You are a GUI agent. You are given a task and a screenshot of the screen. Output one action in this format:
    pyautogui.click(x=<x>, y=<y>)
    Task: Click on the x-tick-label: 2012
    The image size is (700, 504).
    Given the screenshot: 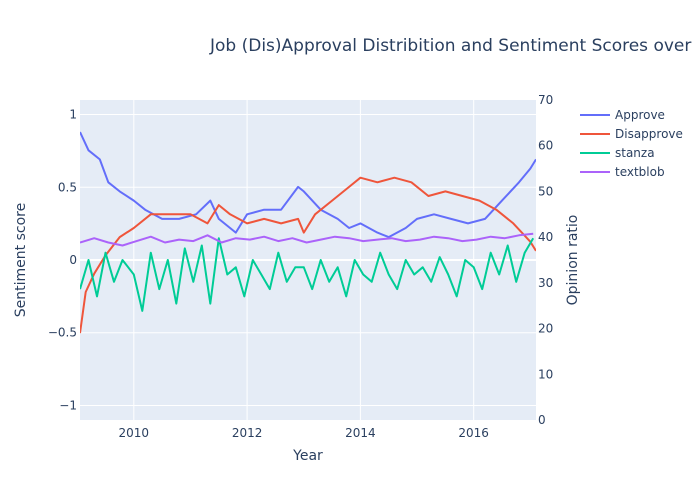 What is the action you would take?
    pyautogui.click(x=247, y=433)
    